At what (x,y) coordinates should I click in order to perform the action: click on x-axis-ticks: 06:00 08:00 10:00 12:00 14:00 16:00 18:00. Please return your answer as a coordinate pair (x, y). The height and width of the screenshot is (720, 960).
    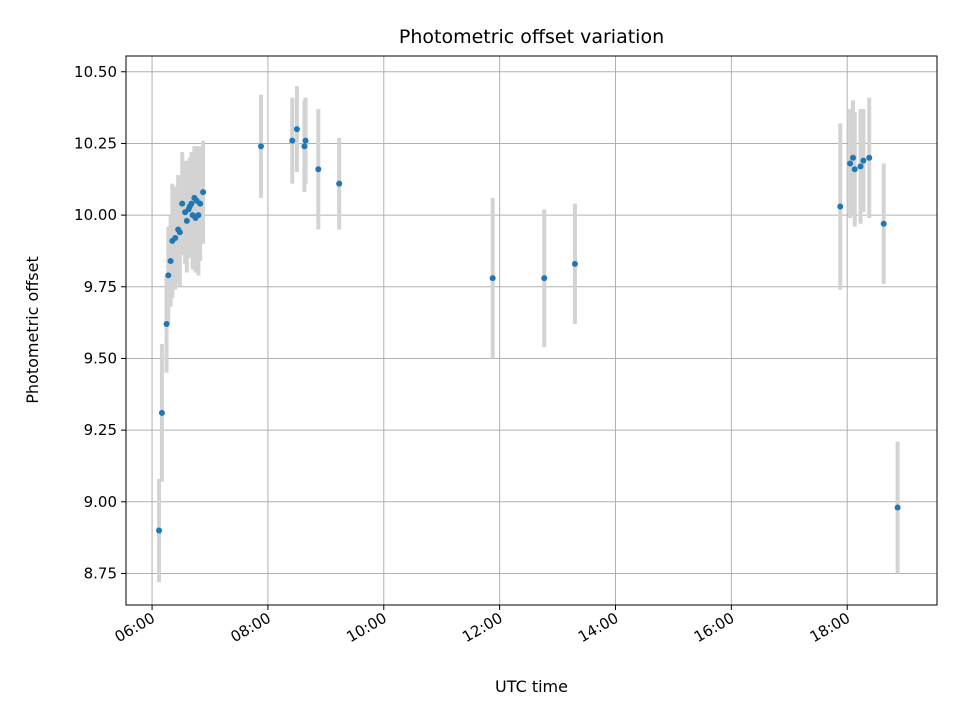
    Looking at the image, I should click on (482, 625).